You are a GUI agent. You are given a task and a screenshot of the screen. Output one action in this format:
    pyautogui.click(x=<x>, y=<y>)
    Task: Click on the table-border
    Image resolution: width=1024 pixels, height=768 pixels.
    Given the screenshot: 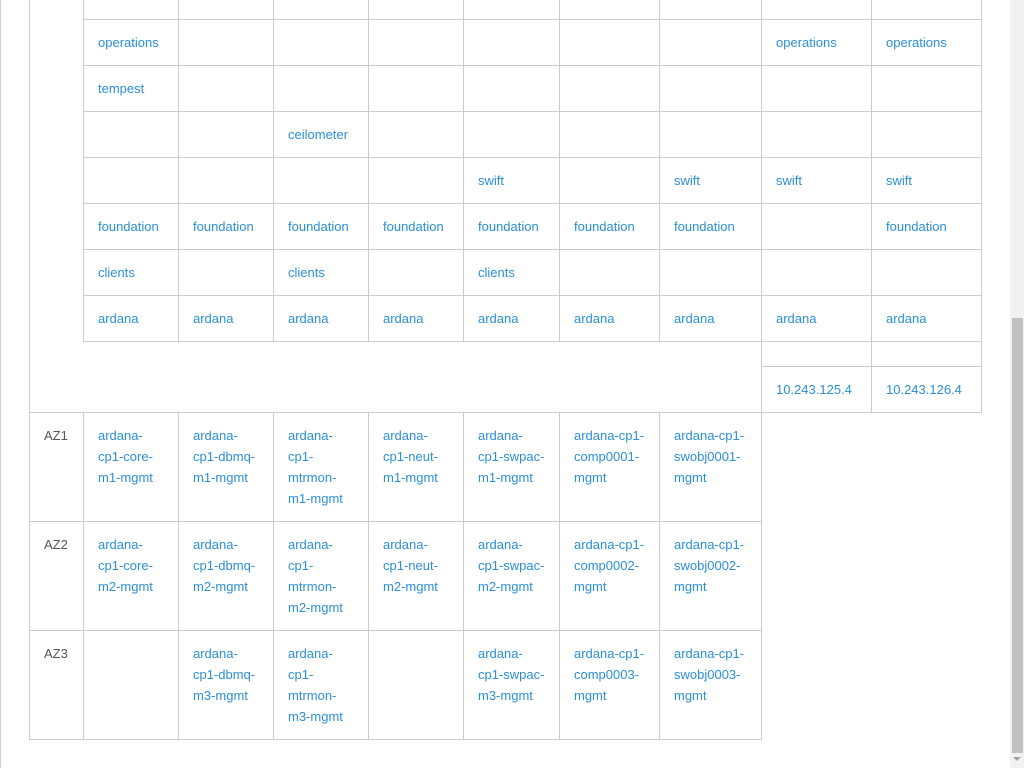 What is the action you would take?
    pyautogui.click(x=29, y=206)
    